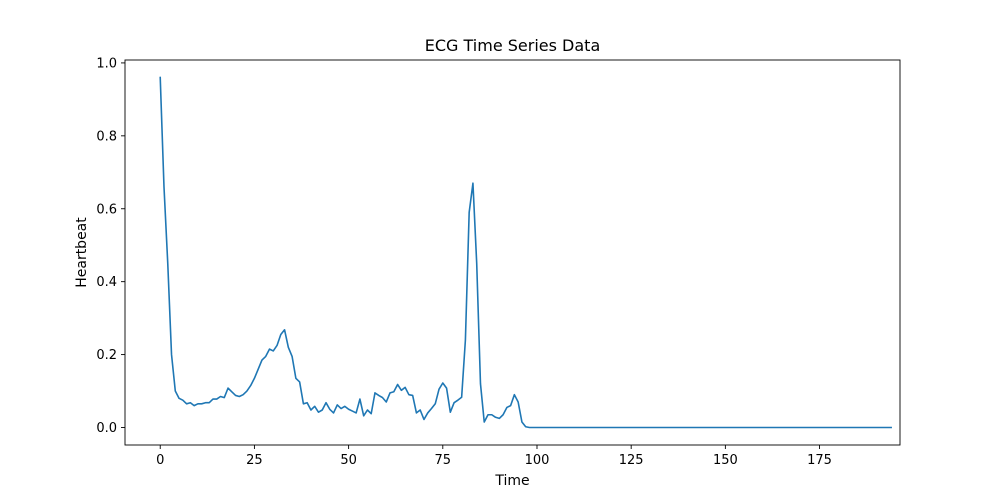  I want to click on x-axis: 0 25 50 75 100 125 150 175, so click(494, 456).